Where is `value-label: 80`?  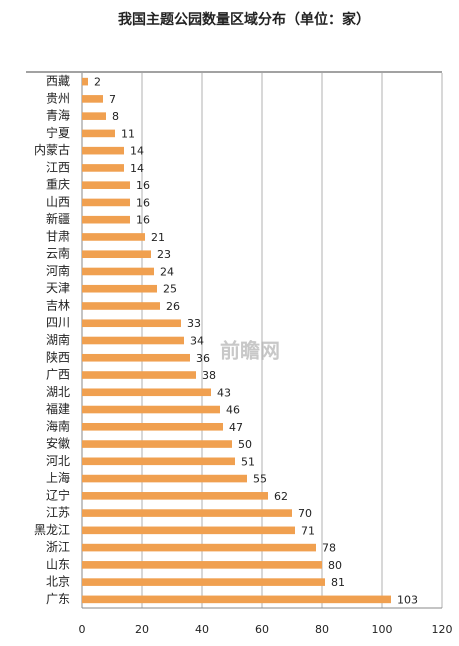
value-label: 80 is located at coordinates (335, 565).